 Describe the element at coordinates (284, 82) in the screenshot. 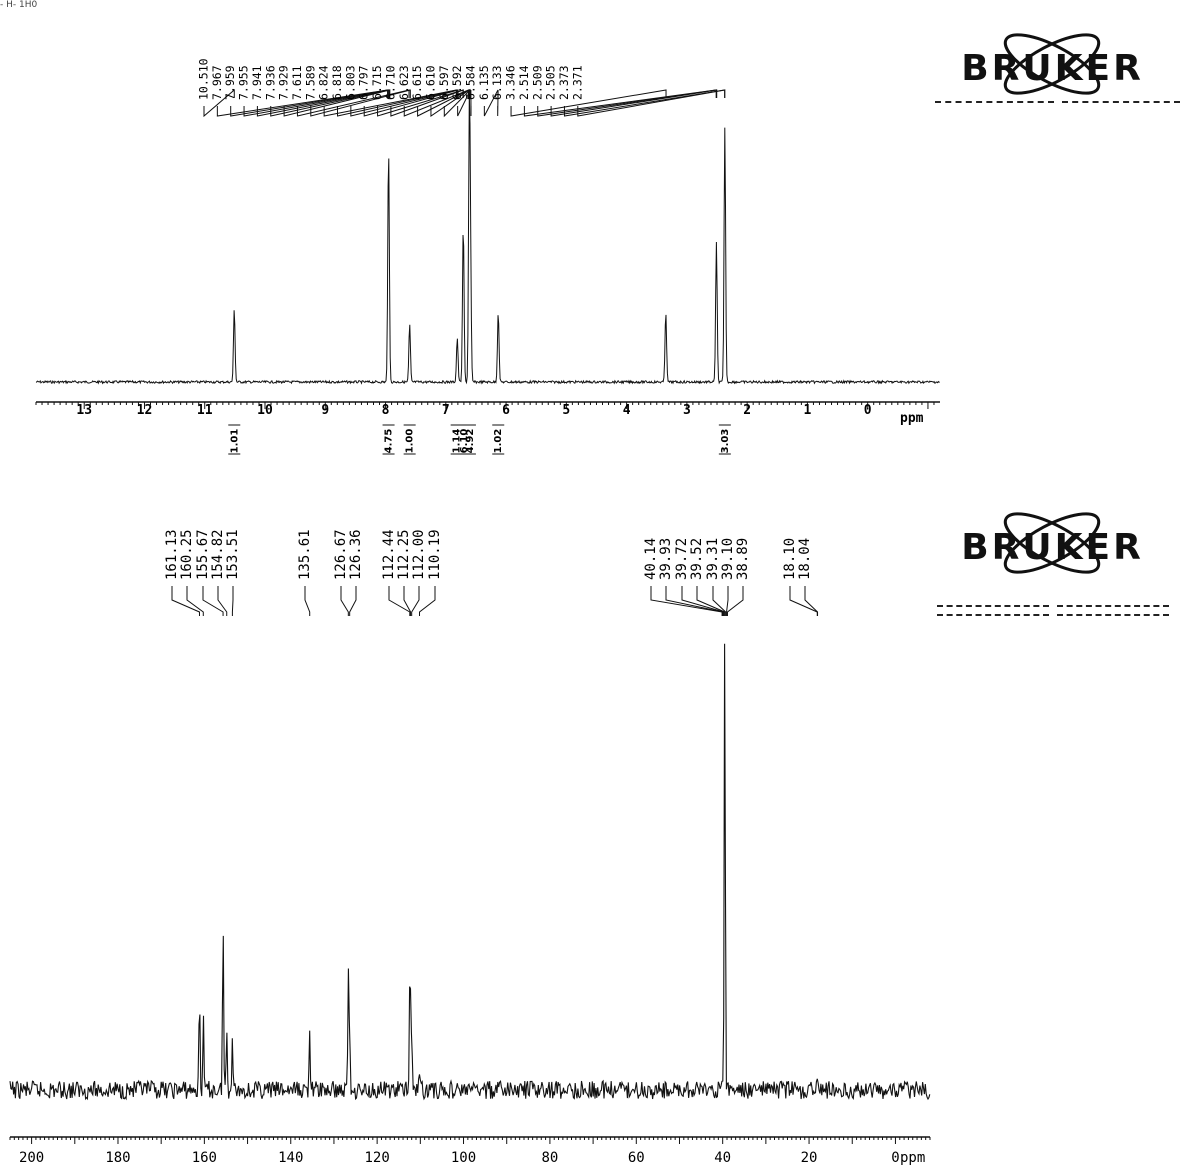

I see `peak-shift-label: 7.929` at that location.